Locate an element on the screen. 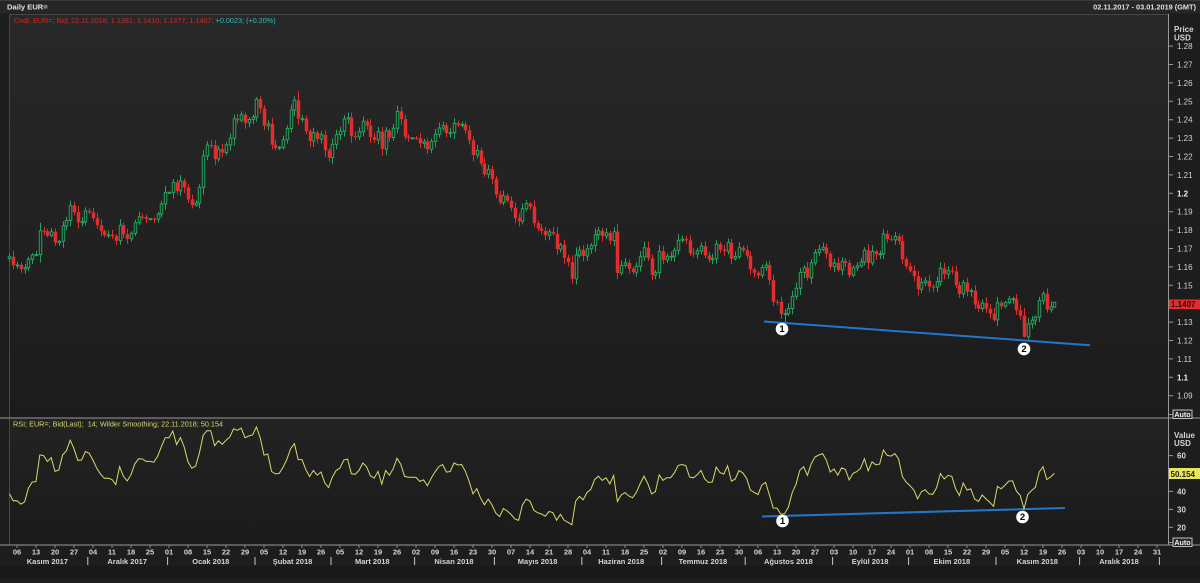 The height and width of the screenshot is (583, 1200). svg-text: 1.2 is located at coordinates (1183, 193).